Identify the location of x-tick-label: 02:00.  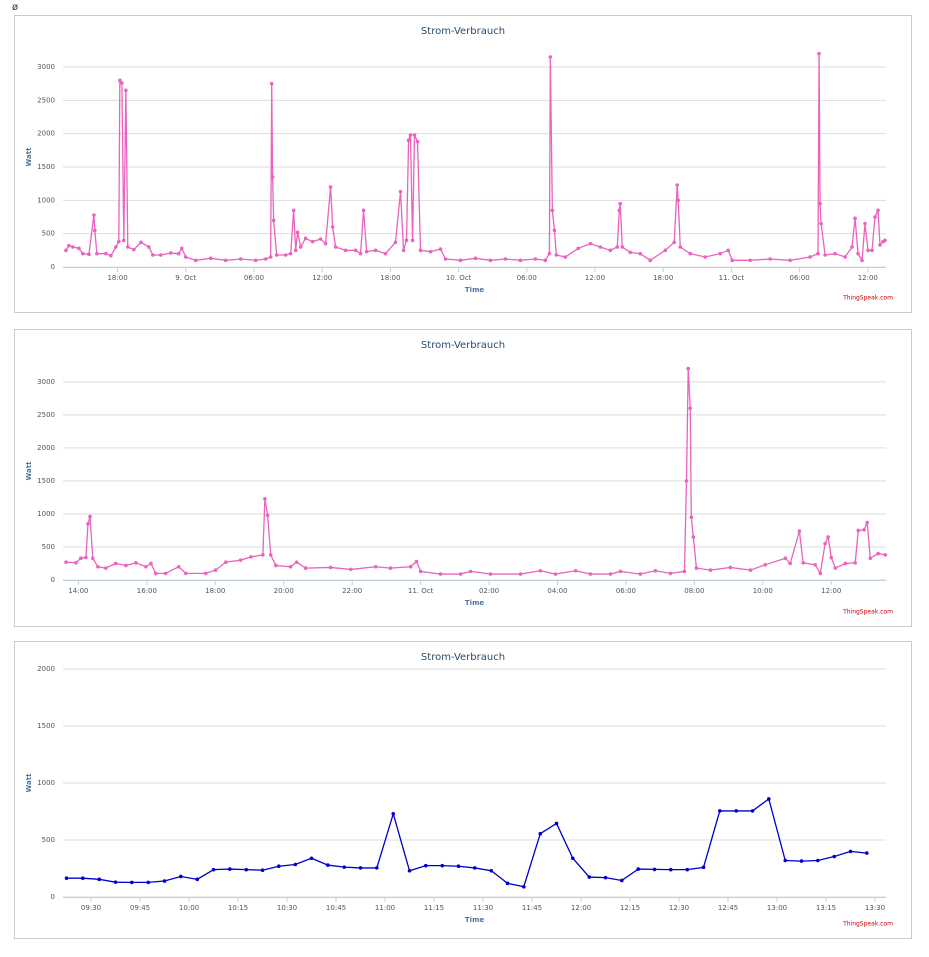
(489, 591).